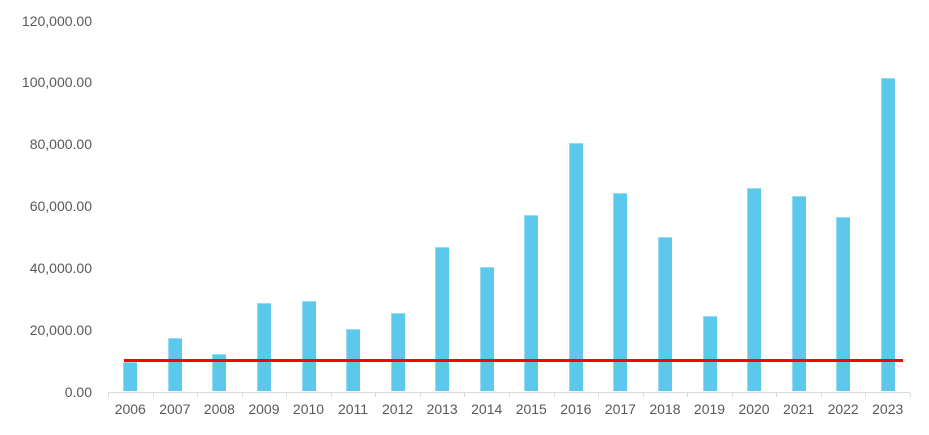 The width and height of the screenshot is (929, 435). Describe the element at coordinates (887, 234) in the screenshot. I see `bar-2023` at that location.